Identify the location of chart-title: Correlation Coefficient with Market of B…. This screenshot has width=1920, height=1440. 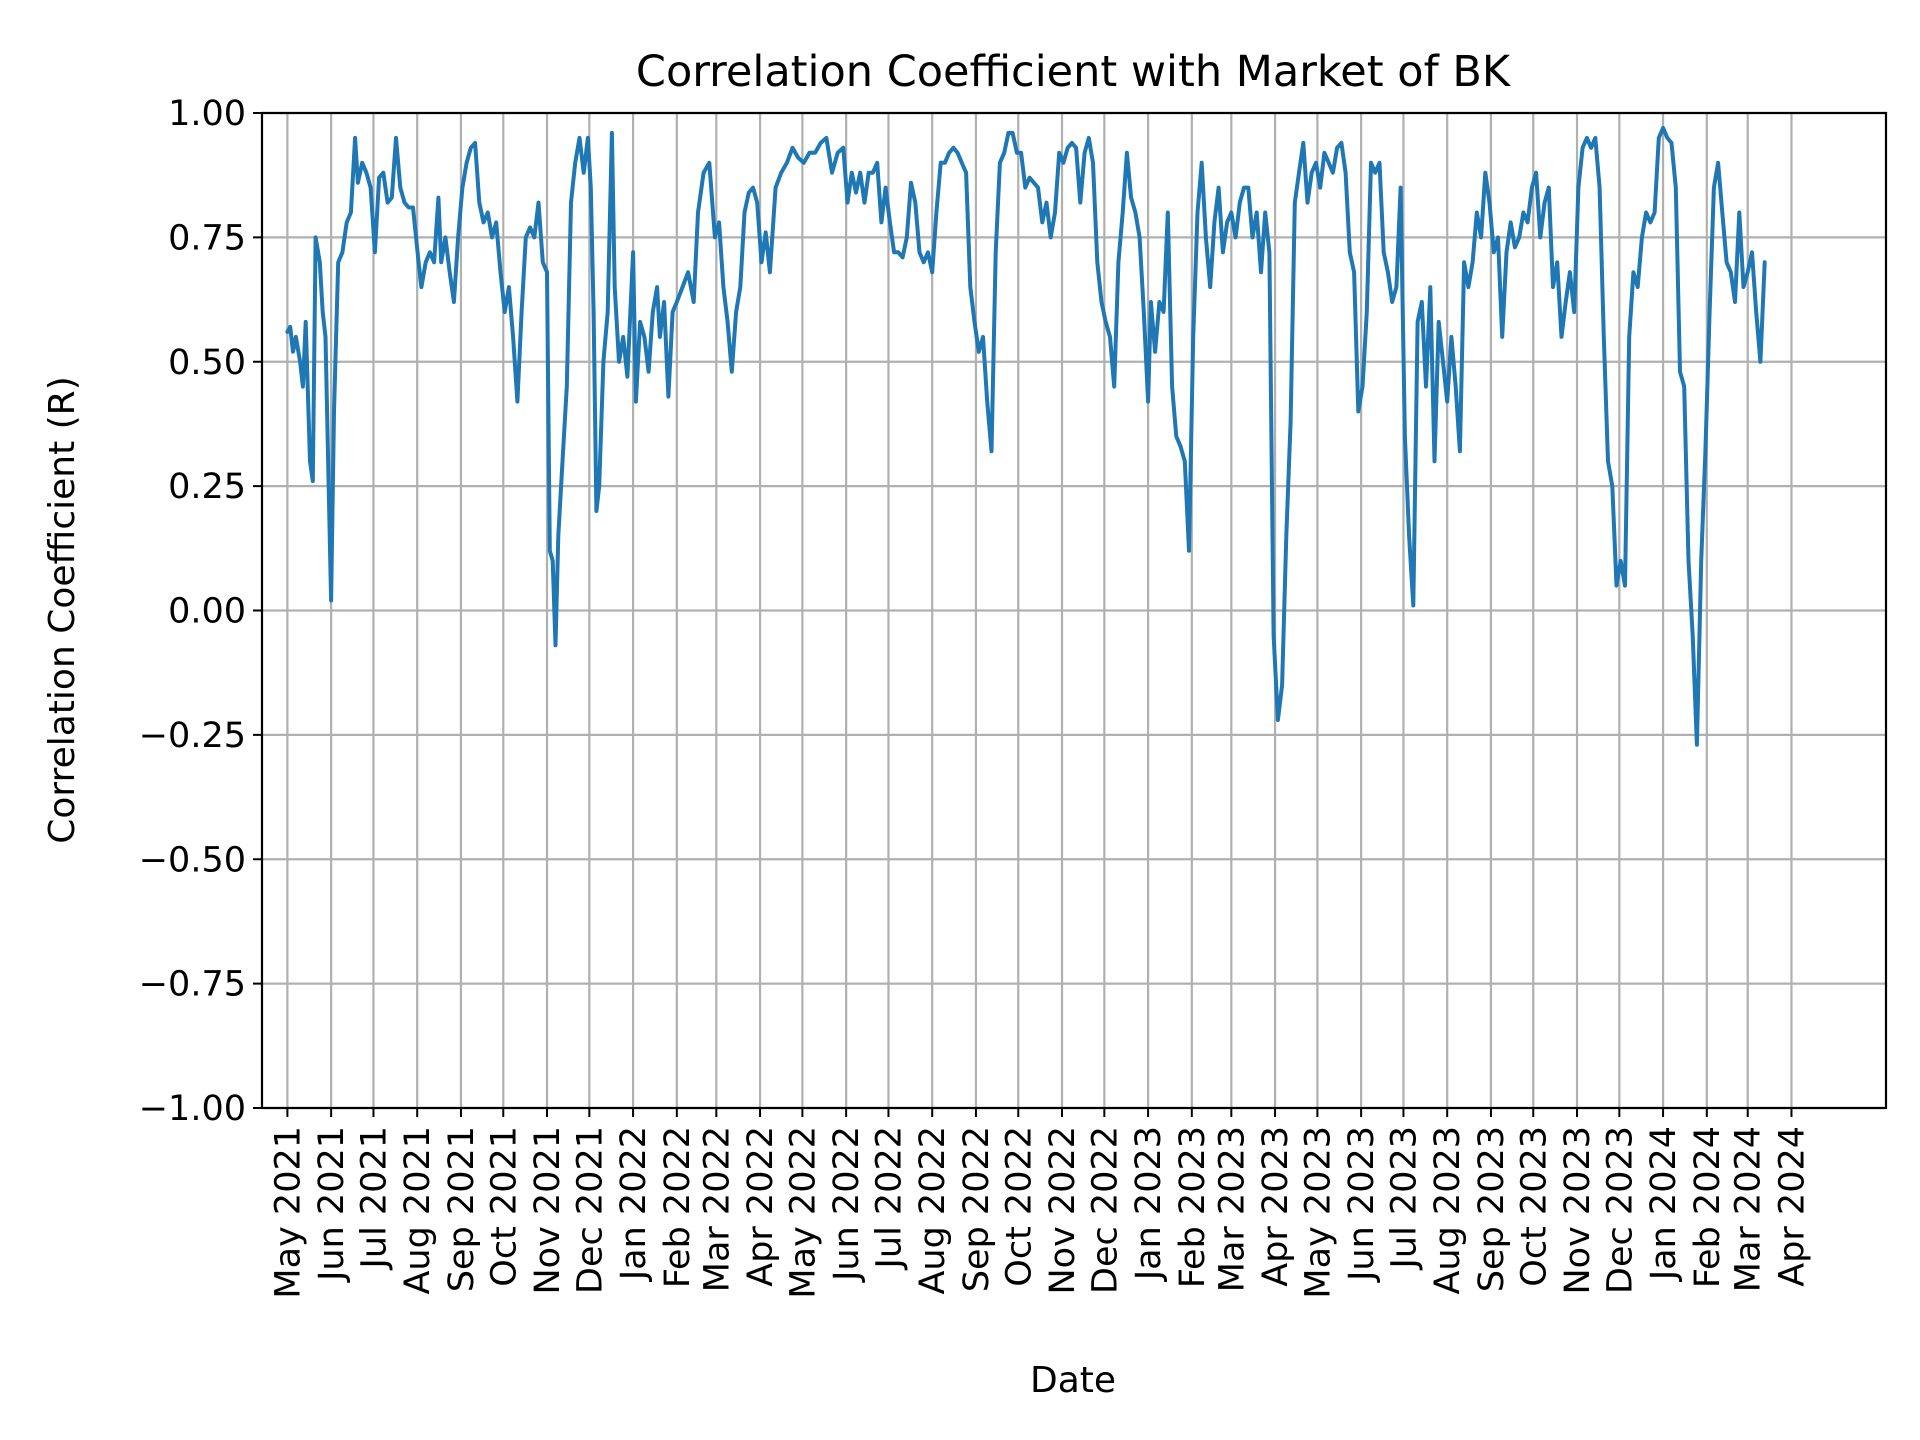
(1074, 72).